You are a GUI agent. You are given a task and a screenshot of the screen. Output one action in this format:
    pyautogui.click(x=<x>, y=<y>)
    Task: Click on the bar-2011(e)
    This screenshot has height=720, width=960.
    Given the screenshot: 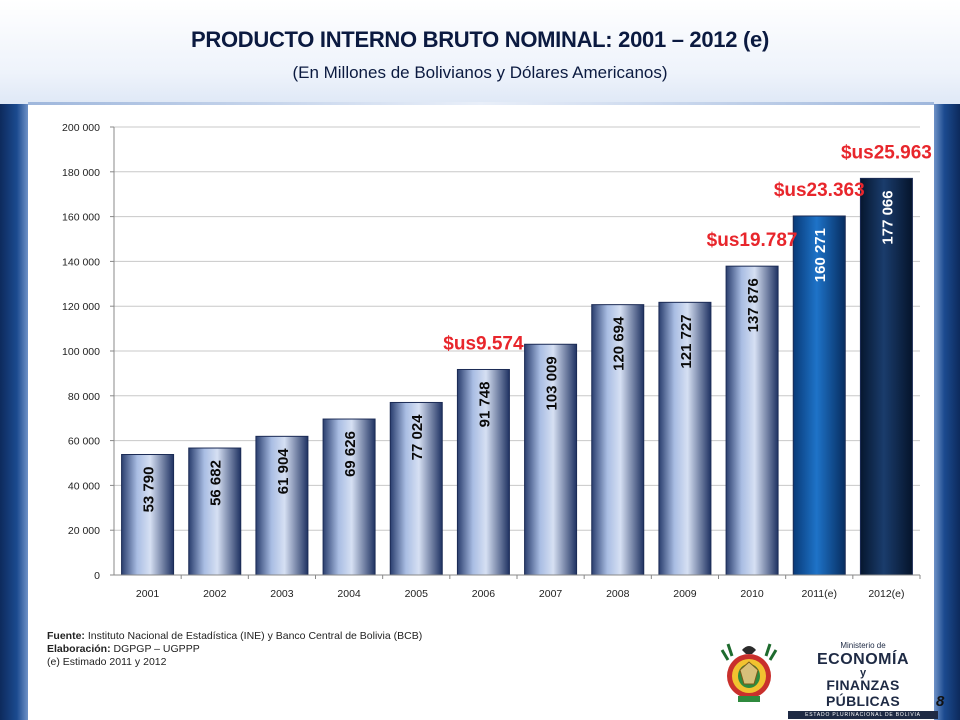 What is the action you would take?
    pyautogui.click(x=819, y=395)
    